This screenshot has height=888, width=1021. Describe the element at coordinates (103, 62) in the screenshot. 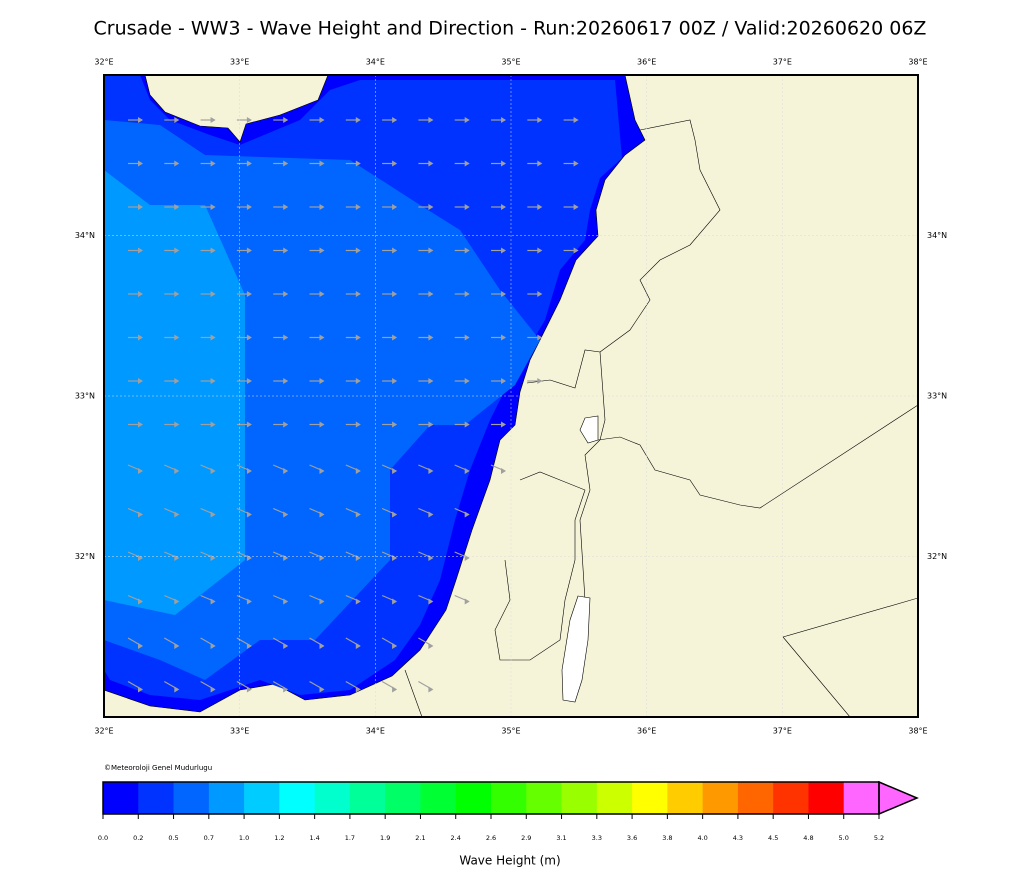

I see `lon-label: 32°E` at that location.